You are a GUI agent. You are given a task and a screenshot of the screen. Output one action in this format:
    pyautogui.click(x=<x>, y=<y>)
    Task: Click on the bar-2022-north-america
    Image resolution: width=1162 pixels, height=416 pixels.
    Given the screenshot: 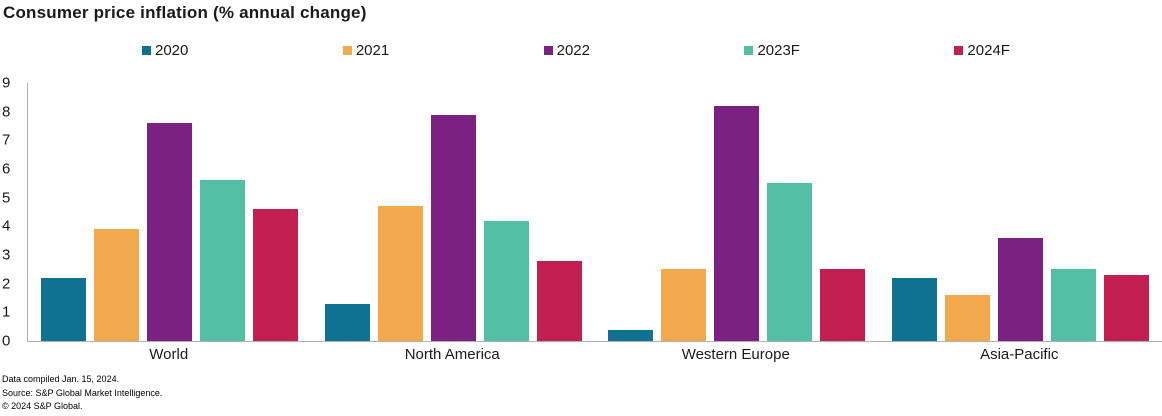 What is the action you would take?
    pyautogui.click(x=453, y=227)
    